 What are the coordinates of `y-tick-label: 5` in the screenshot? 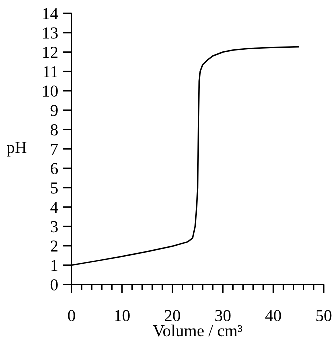 It's located at (54, 188).